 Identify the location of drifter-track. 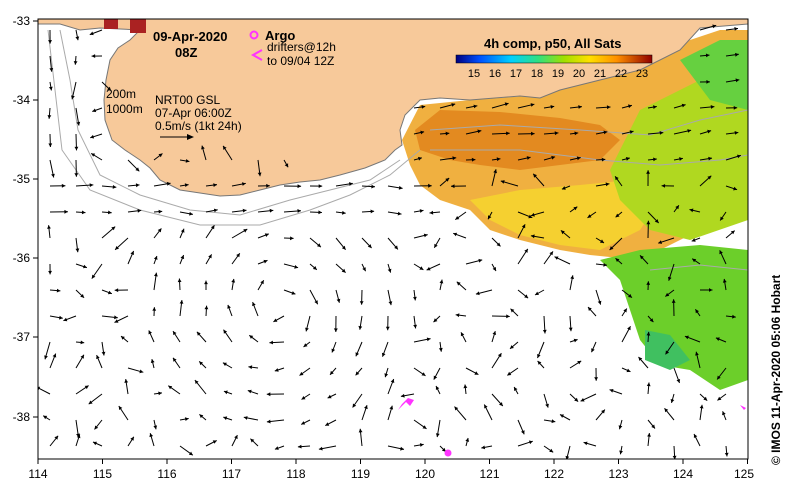
(572, 404).